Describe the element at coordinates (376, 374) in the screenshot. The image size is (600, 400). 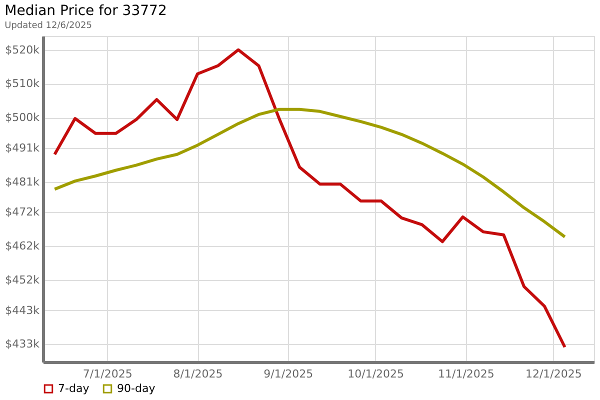
I see `x-tick-label: 10/1/2025` at that location.